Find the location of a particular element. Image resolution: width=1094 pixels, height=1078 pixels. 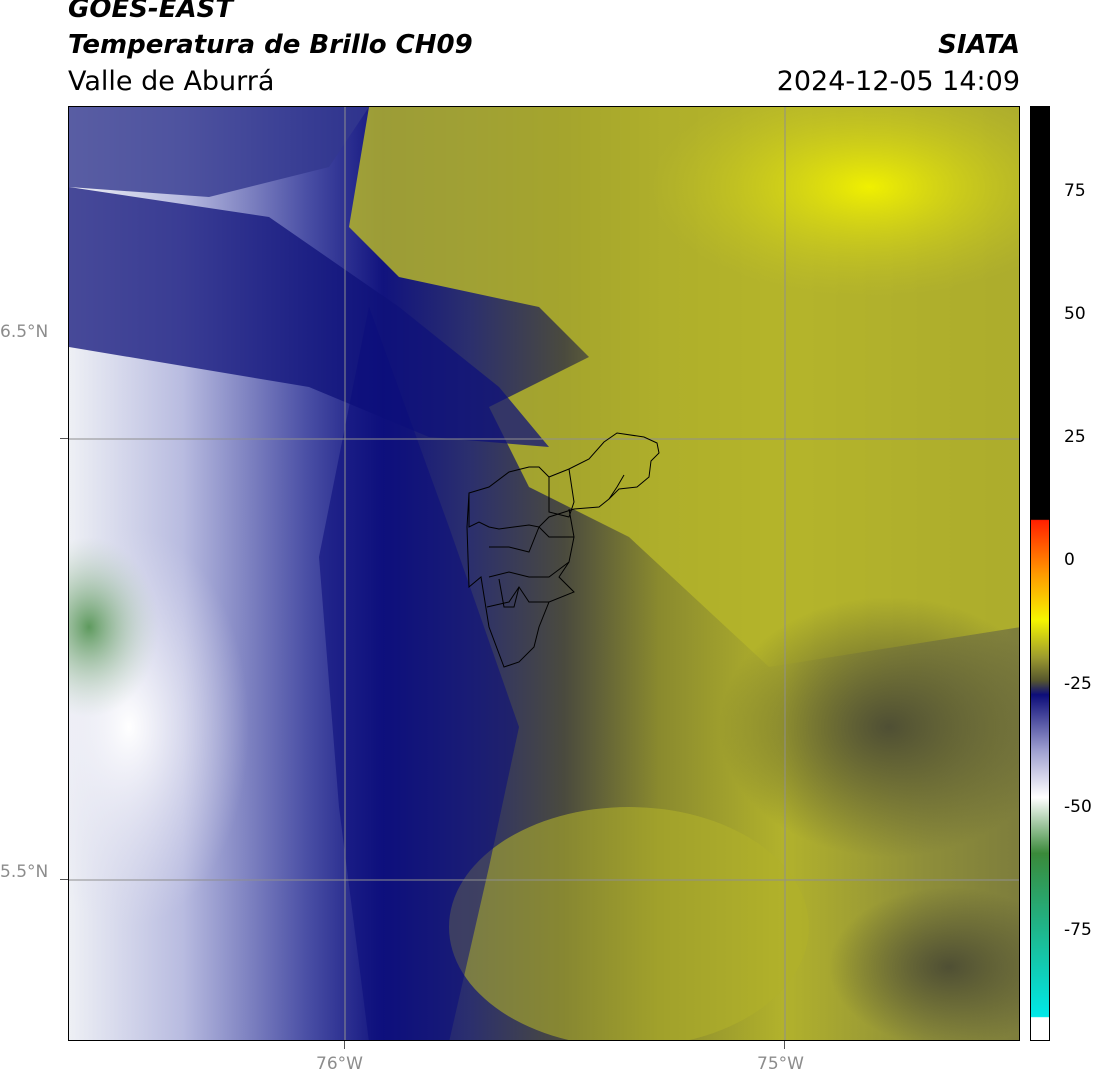

lon-label: 76°W is located at coordinates (339, 1064).